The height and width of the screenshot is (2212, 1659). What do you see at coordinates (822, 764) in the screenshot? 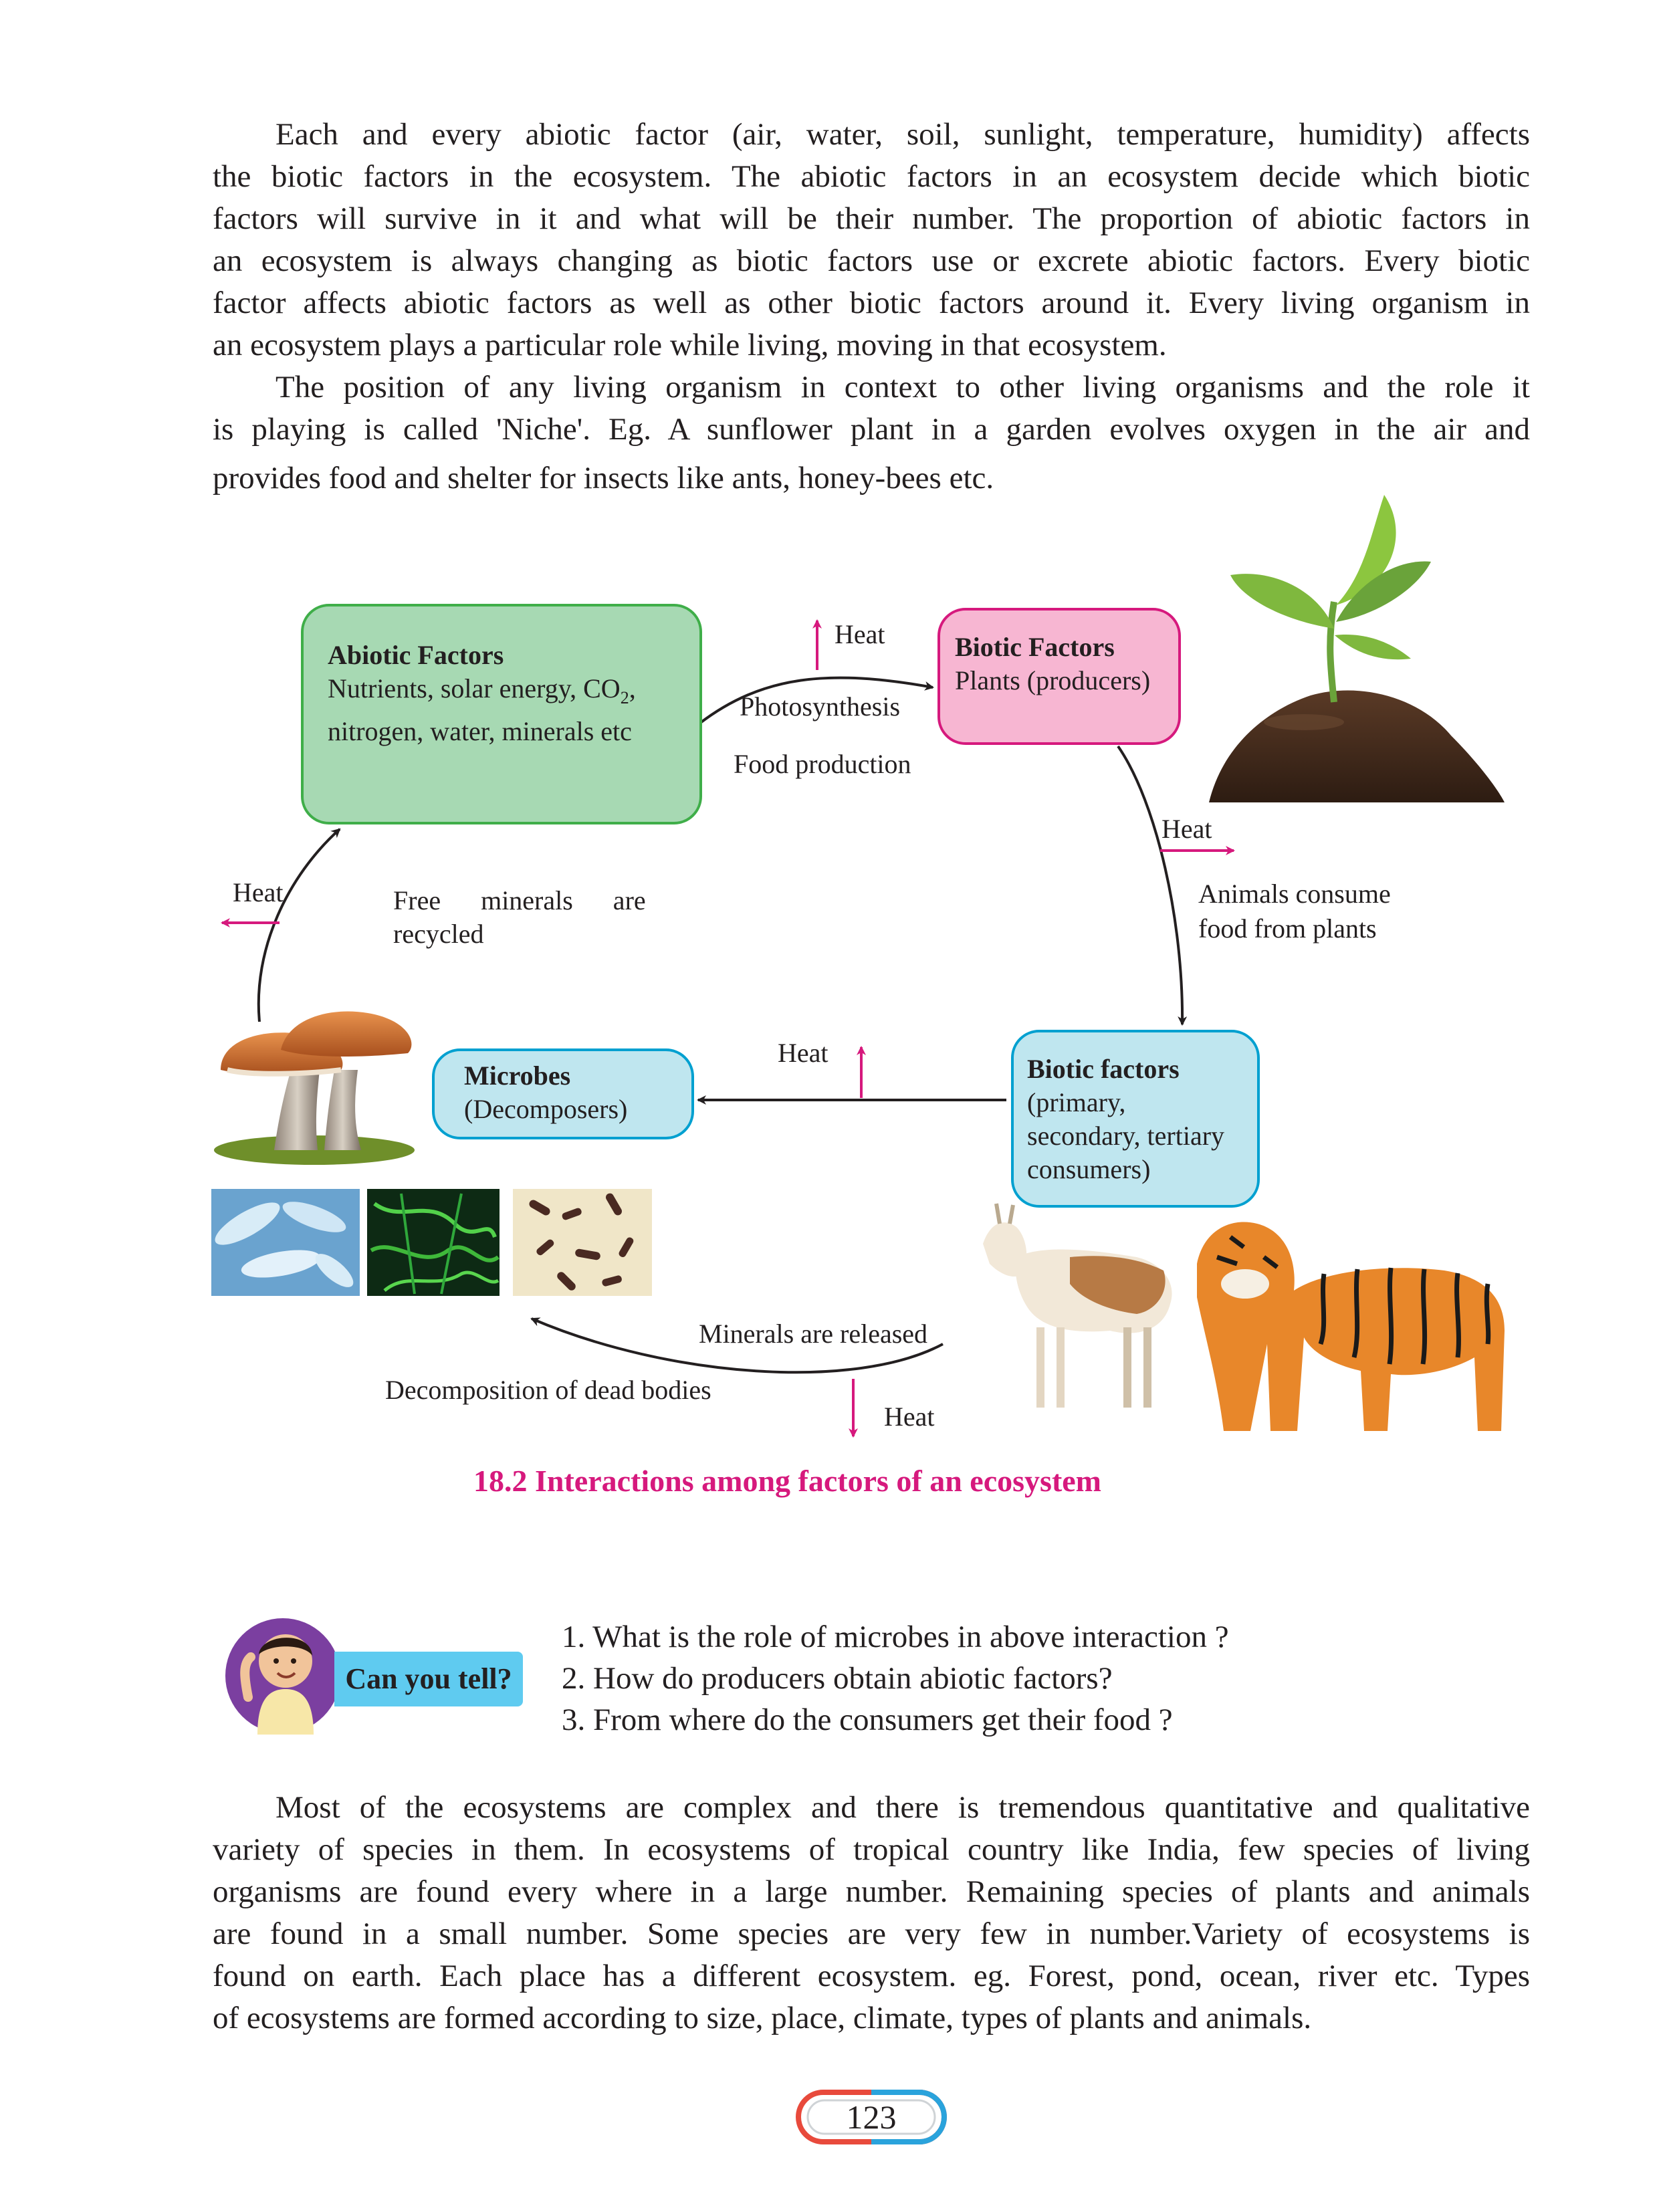
I see `food-production-label: Food production` at bounding box center [822, 764].